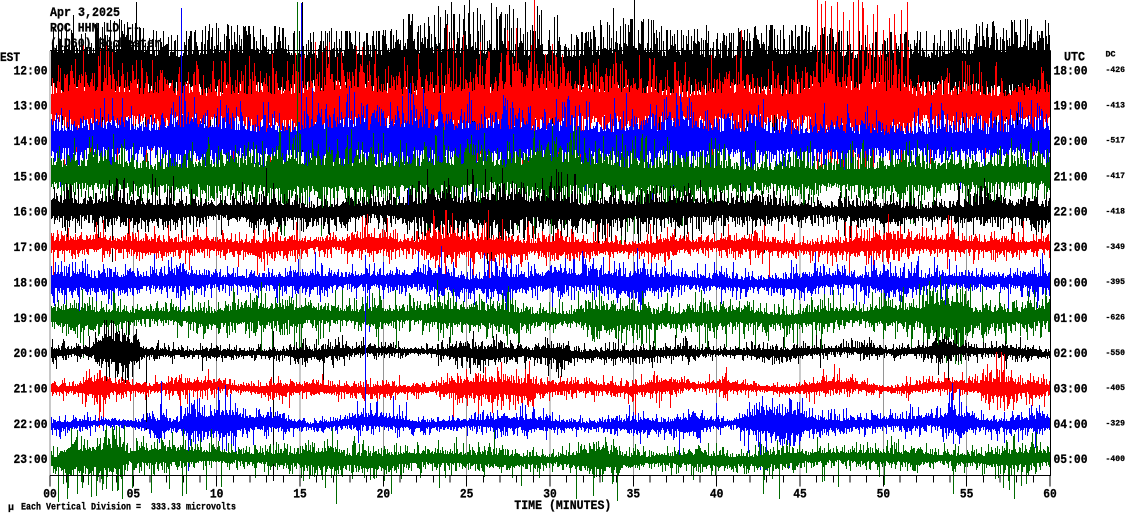  What do you see at coordinates (1071, 282) in the screenshot?
I see `svg-text: 00:00` at bounding box center [1071, 282].